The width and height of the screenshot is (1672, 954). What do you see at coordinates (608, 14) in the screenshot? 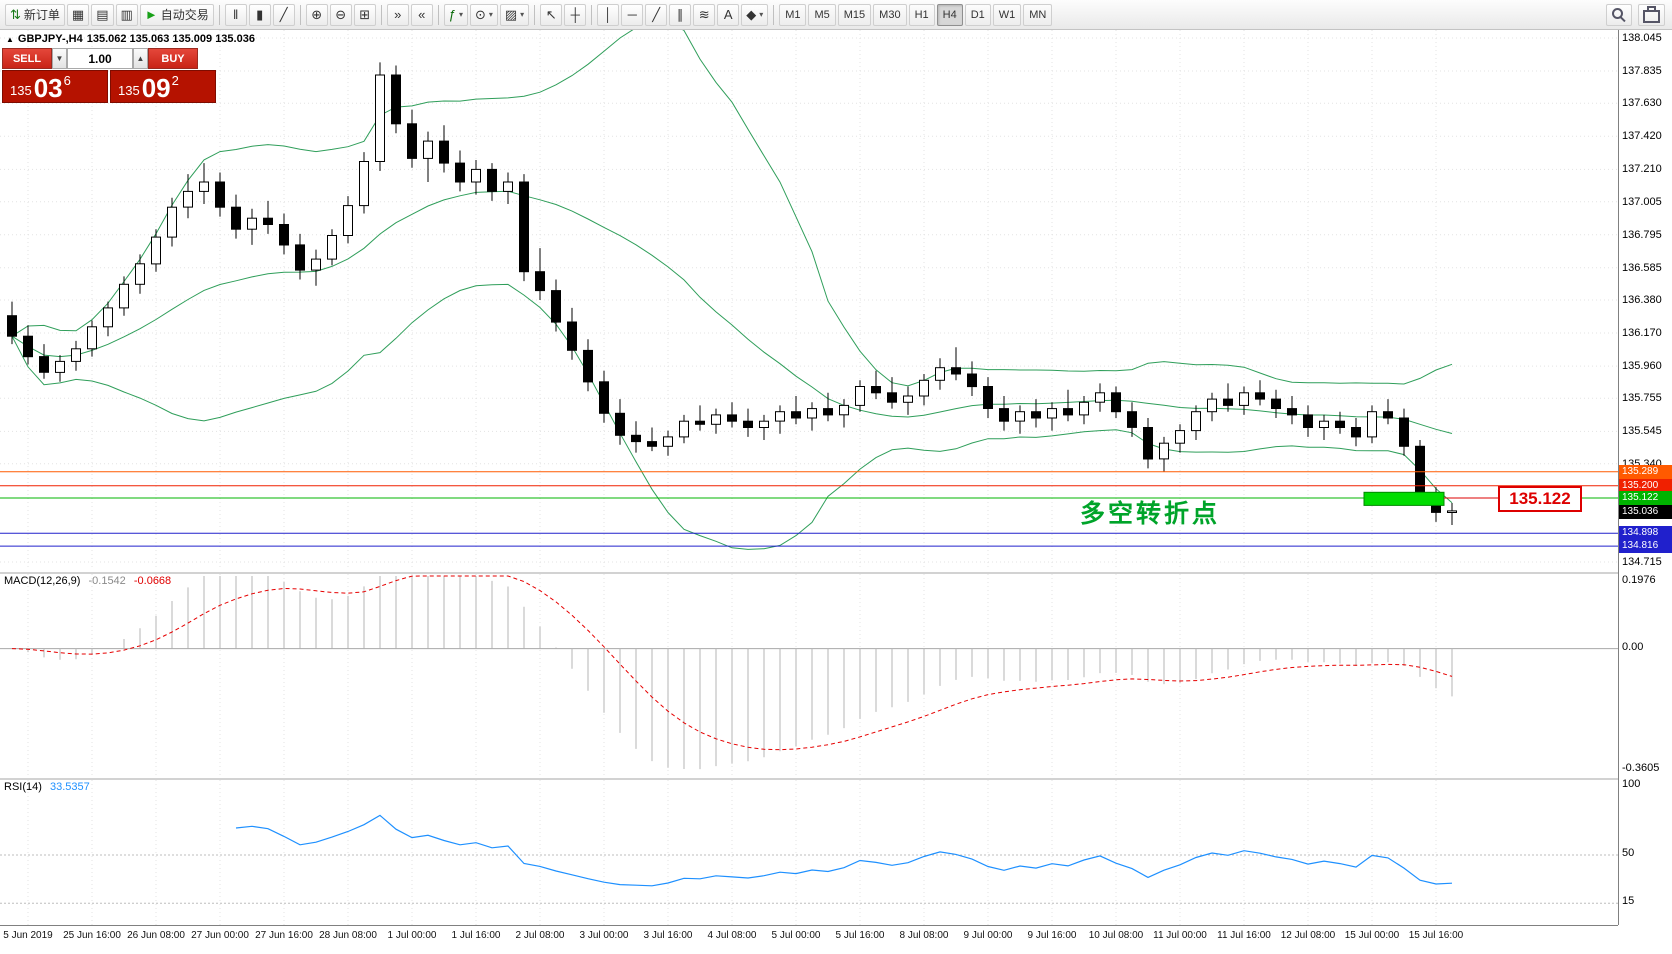
I see `vertical-line-button: │` at bounding box center [608, 14].